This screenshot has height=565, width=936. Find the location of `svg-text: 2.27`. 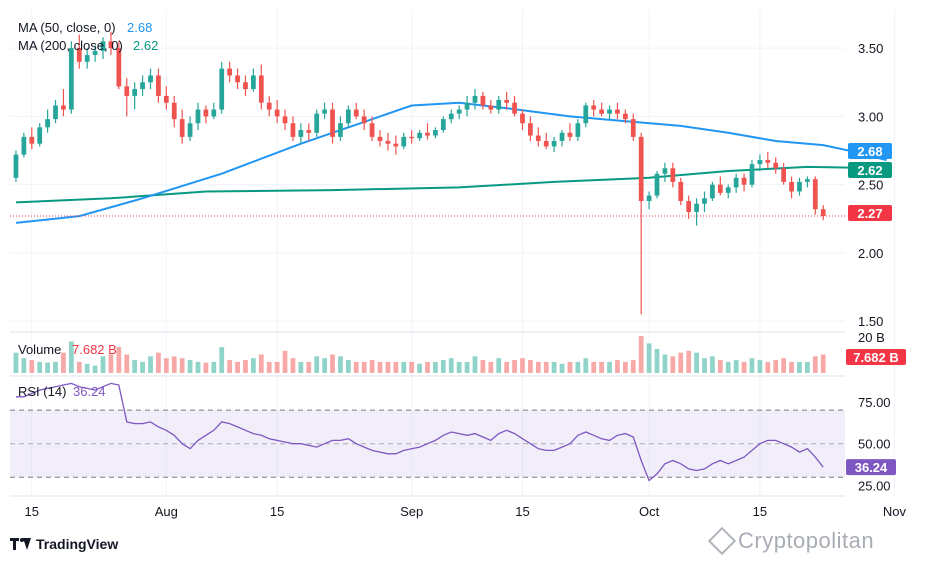

svg-text: 2.27 is located at coordinates (869, 213).